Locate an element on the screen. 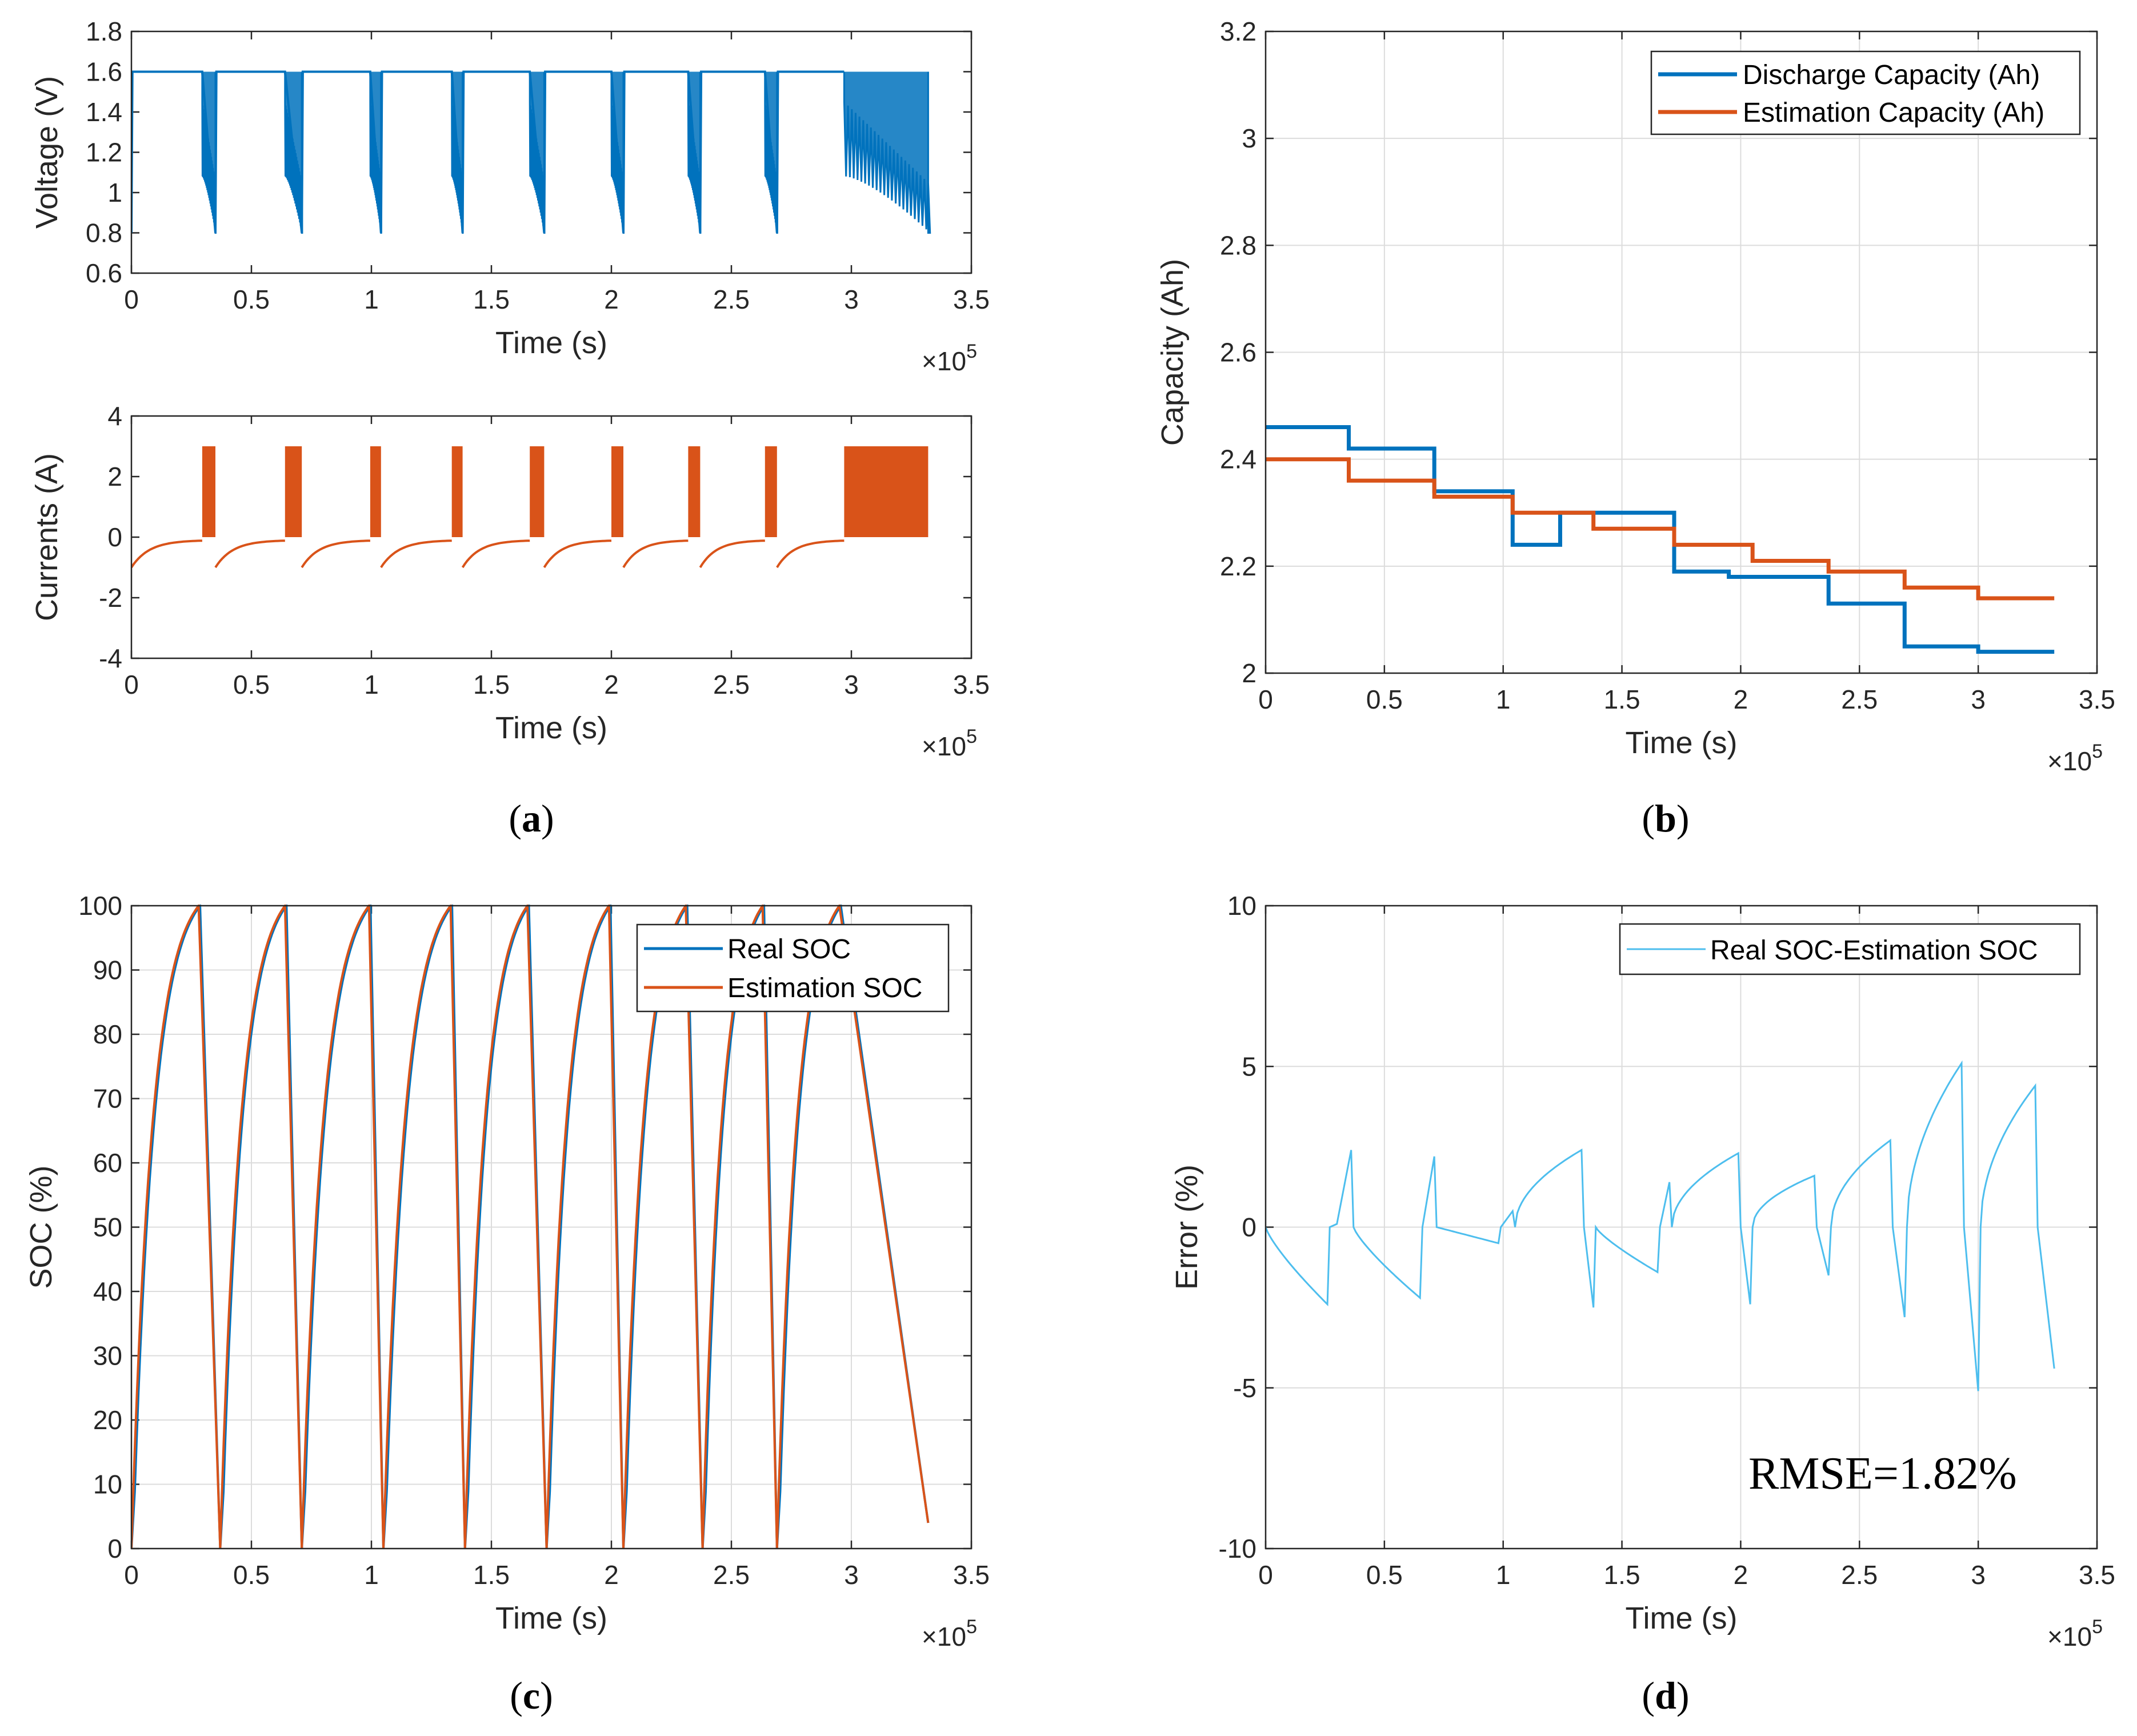 Image resolution: width=2137 pixels, height=1736 pixels. y-tick-label: 2 is located at coordinates (1249, 673).